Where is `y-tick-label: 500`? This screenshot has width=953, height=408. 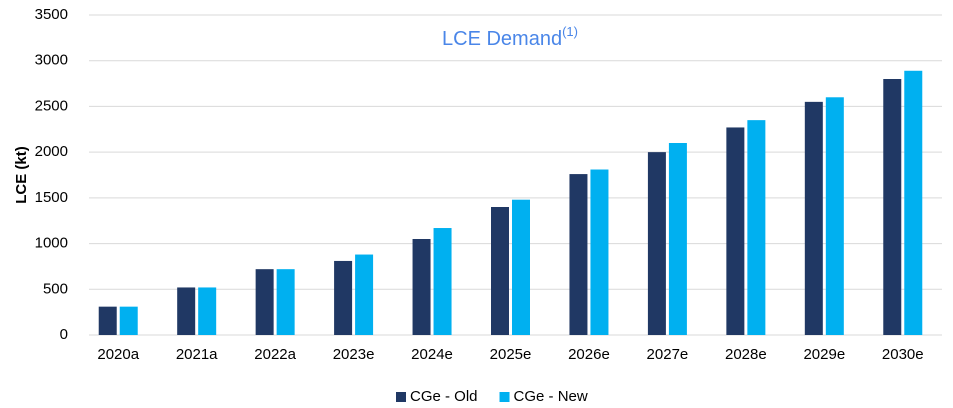
y-tick-label: 500 is located at coordinates (55, 288).